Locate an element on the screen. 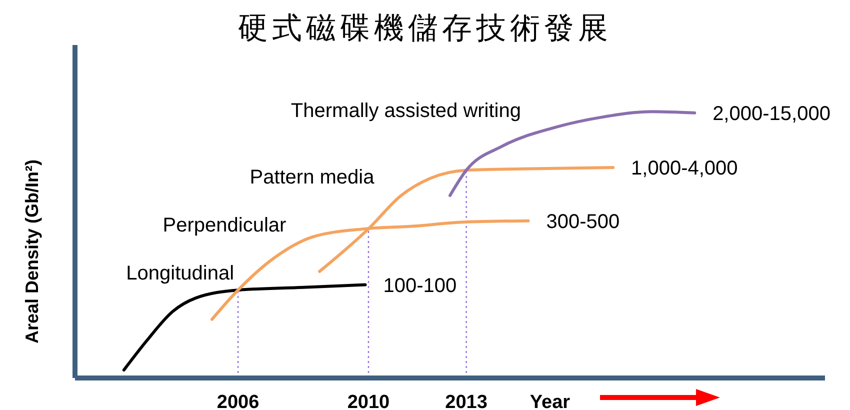 Image resolution: width=850 pixels, height=410 pixels. y-axis-title: Areal Density (Gb/In²) is located at coordinates (32, 251).